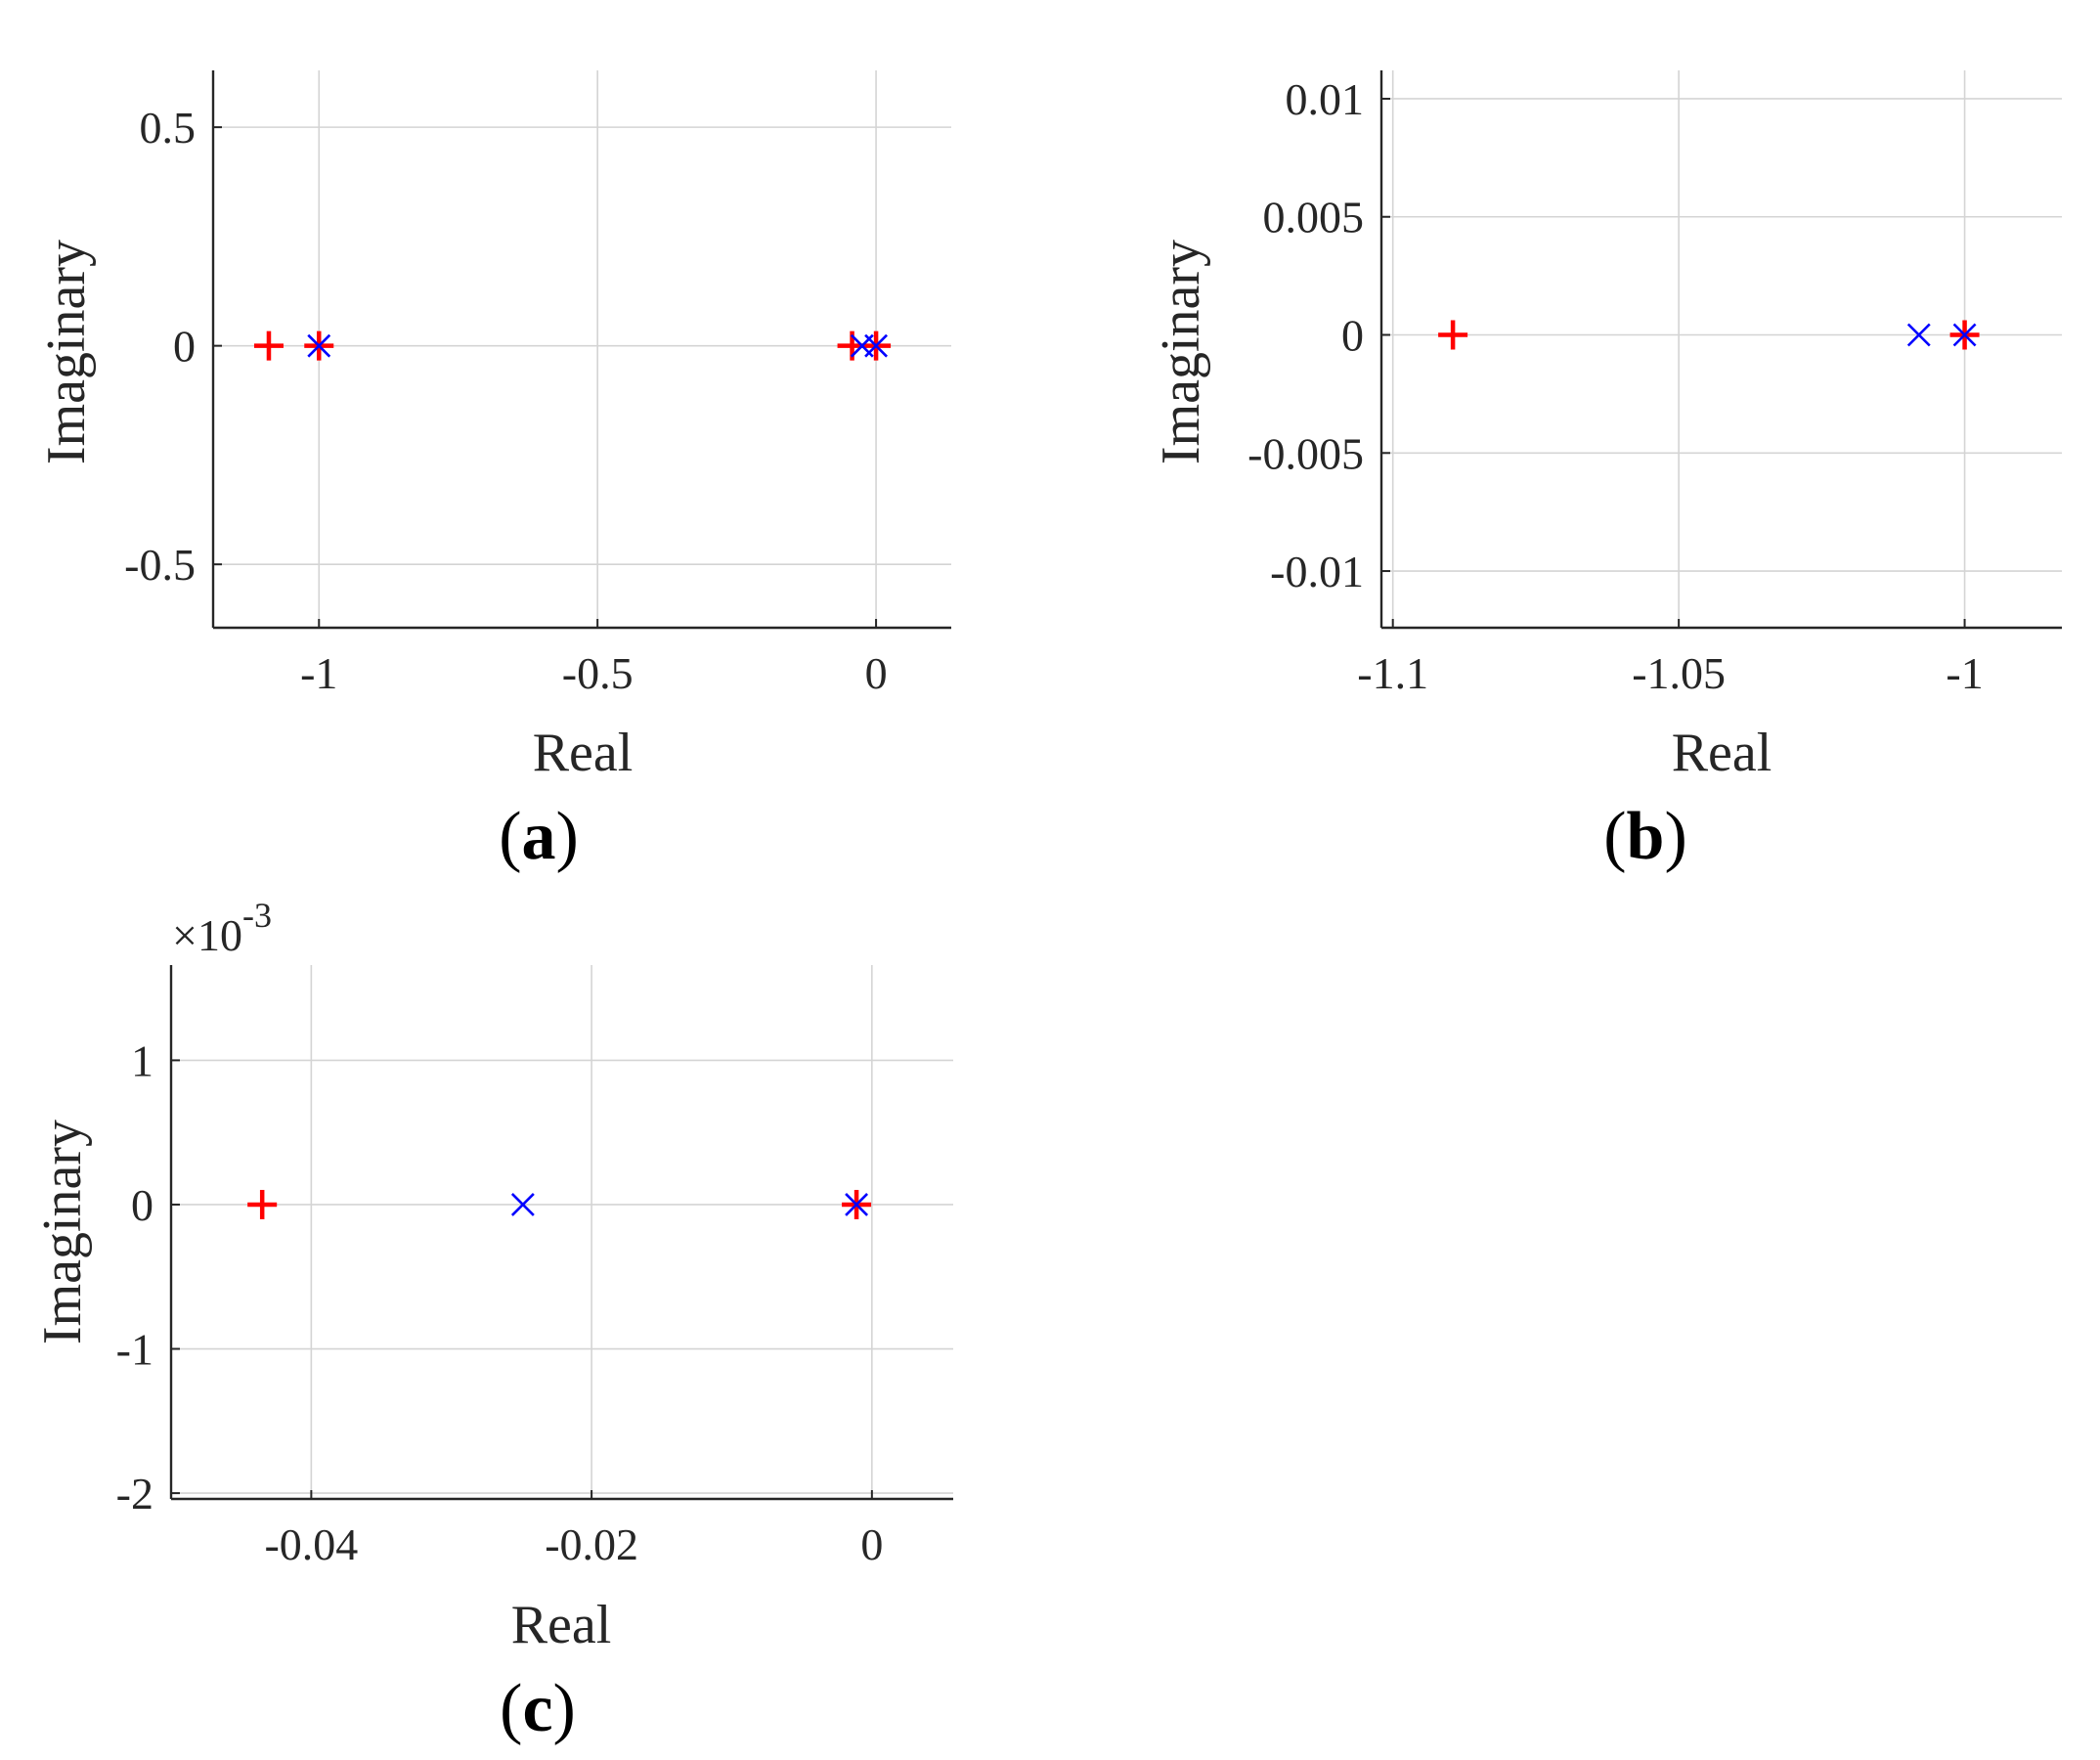  I want to click on panel-letter-b: b, so click(1646, 836).